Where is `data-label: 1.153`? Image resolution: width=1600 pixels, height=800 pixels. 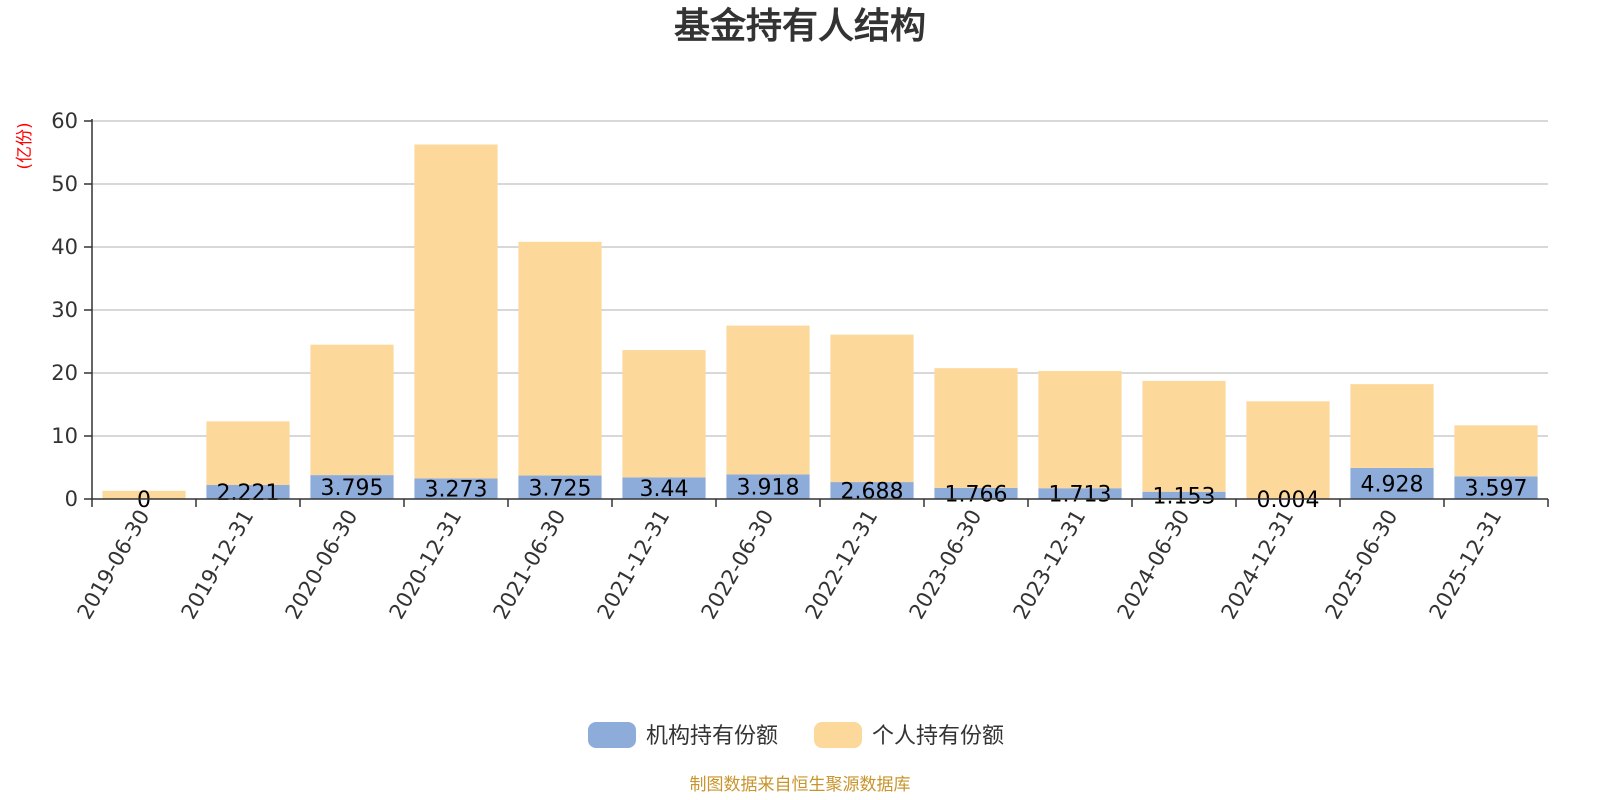 data-label: 1.153 is located at coordinates (1184, 496).